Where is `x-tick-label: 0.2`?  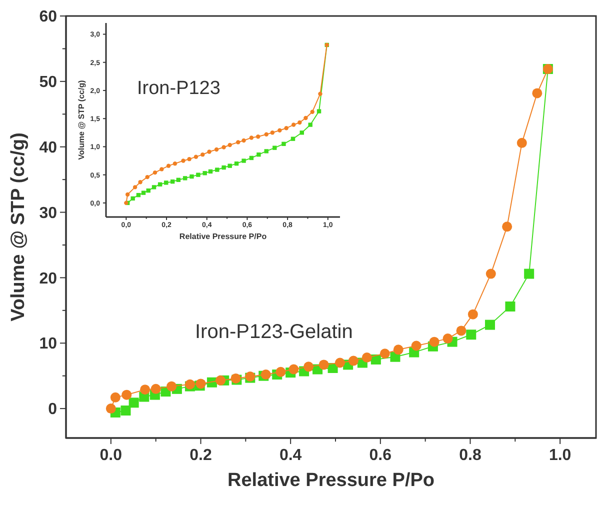
x-tick-label: 0.2 is located at coordinates (201, 455).